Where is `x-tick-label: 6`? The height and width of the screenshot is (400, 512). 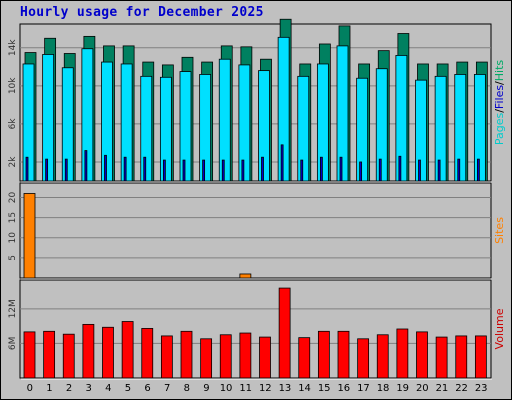
x-tick-label: 6 is located at coordinates (147, 388).